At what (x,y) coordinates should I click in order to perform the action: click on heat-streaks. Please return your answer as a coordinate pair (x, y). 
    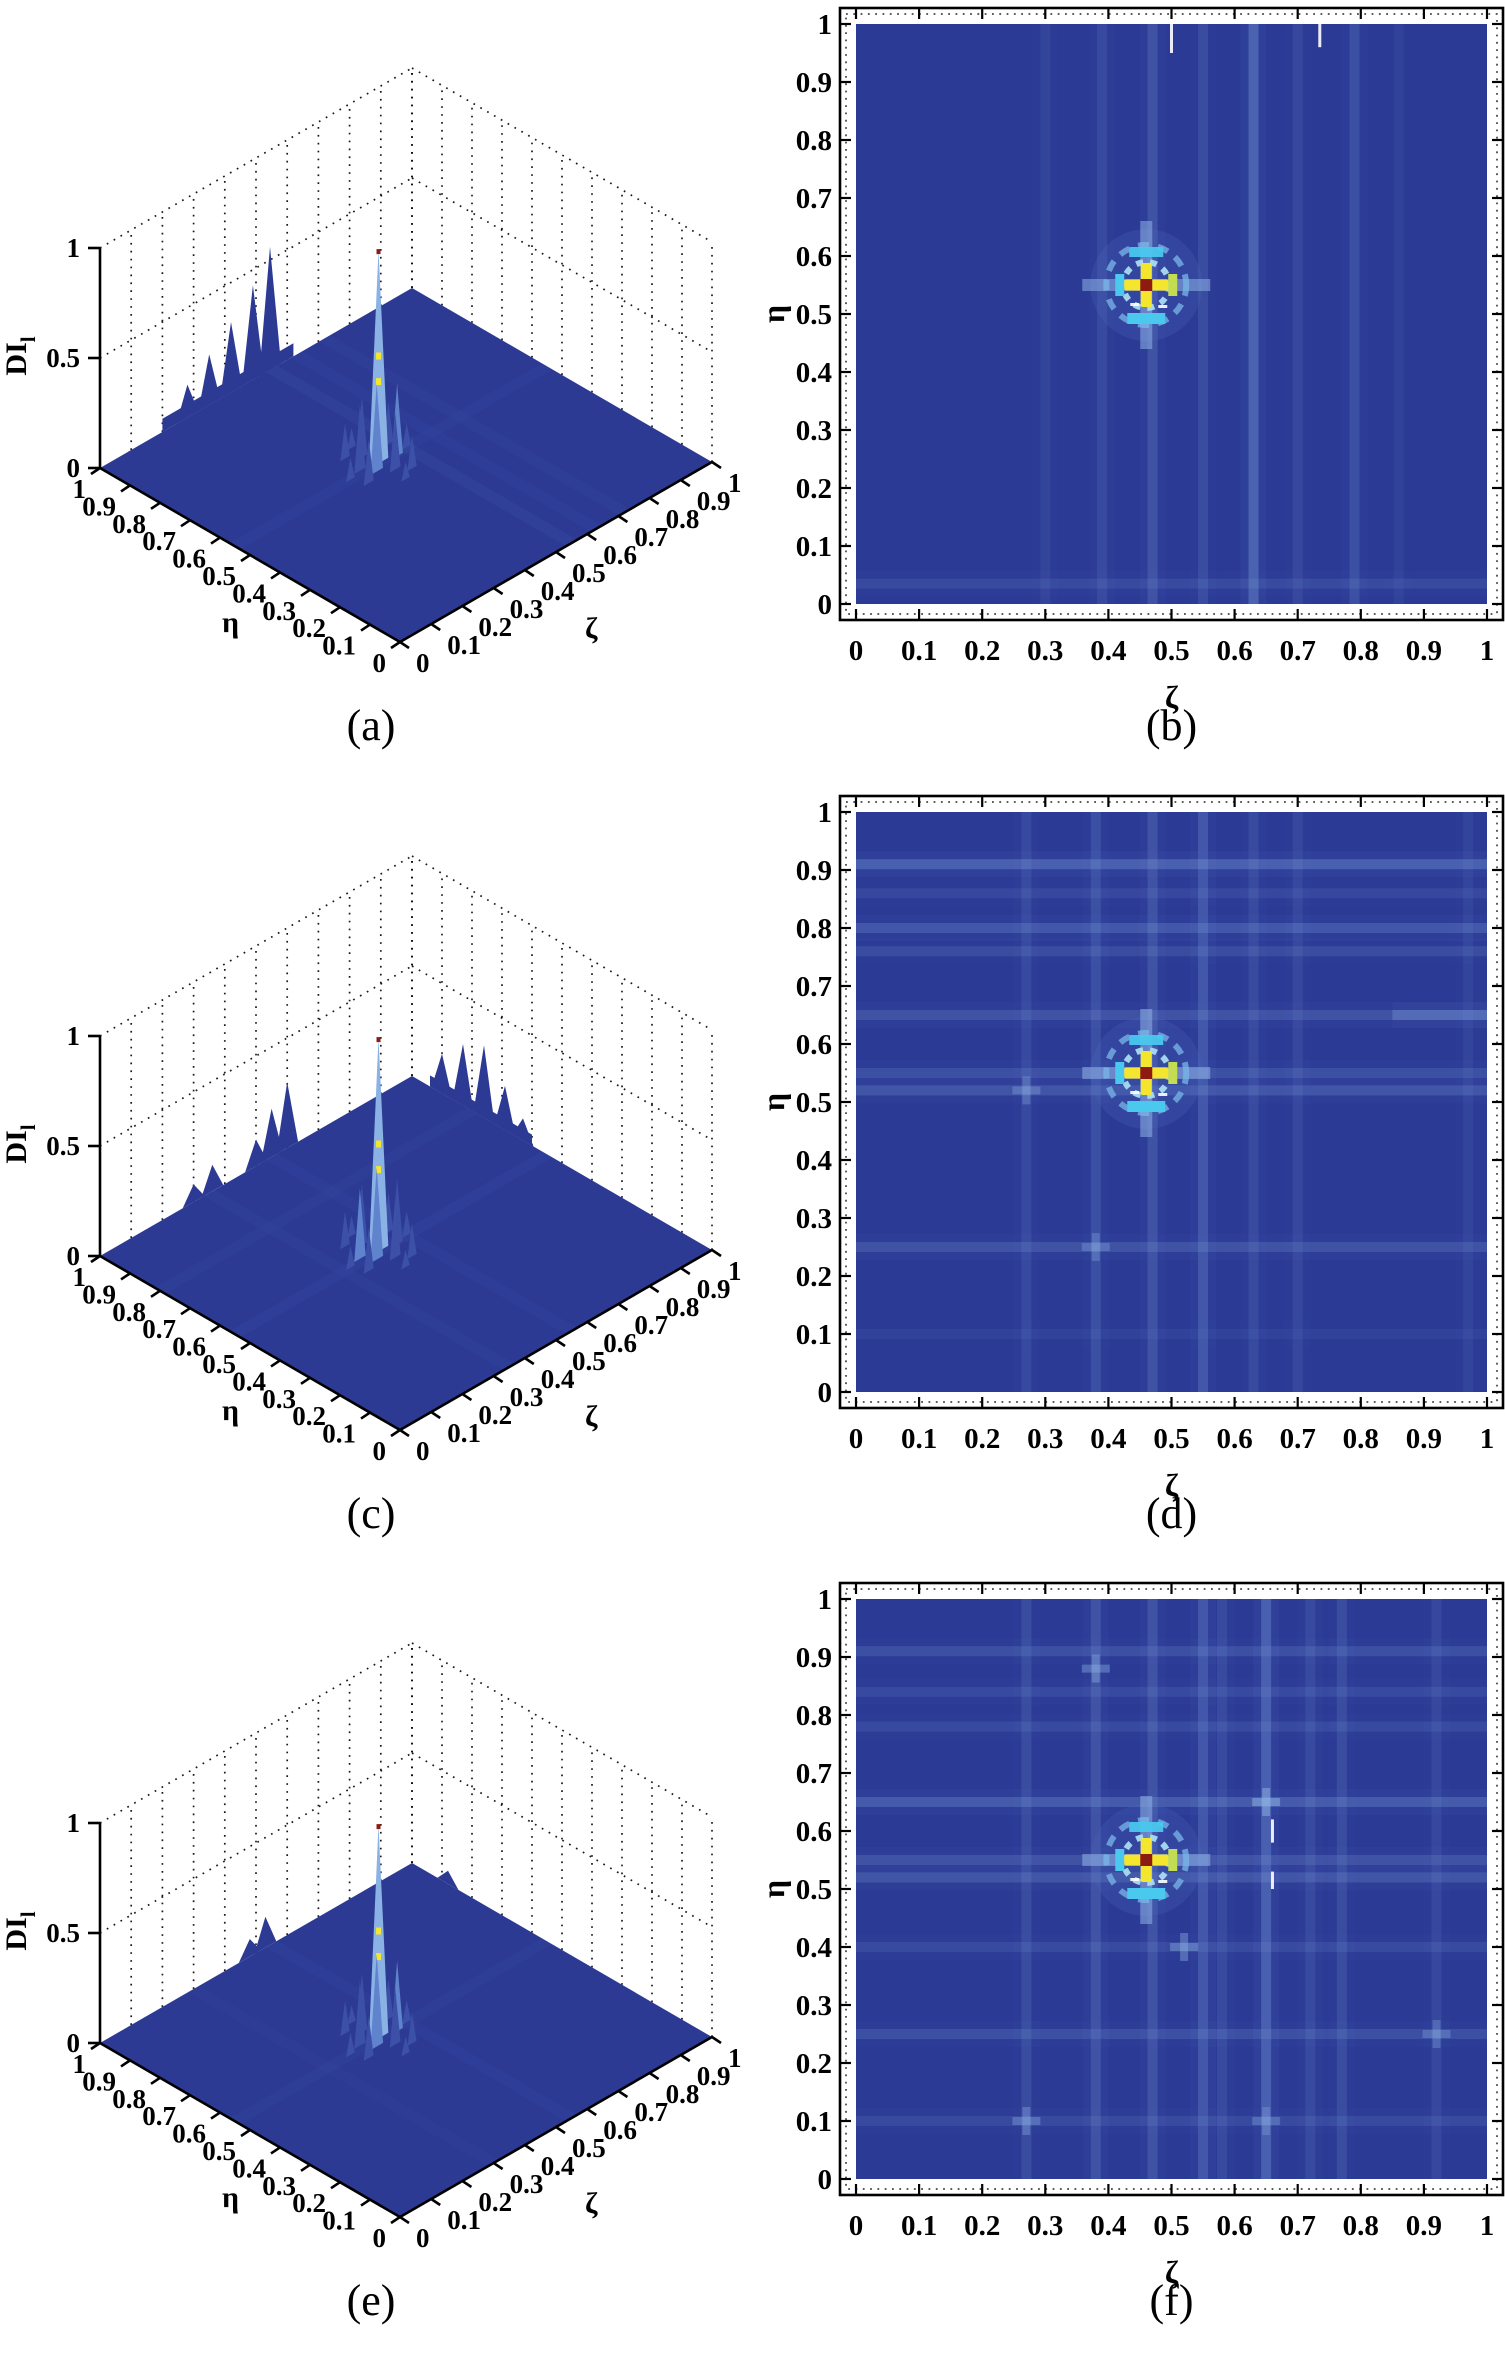
    Looking at the image, I should click on (1171, 1889).